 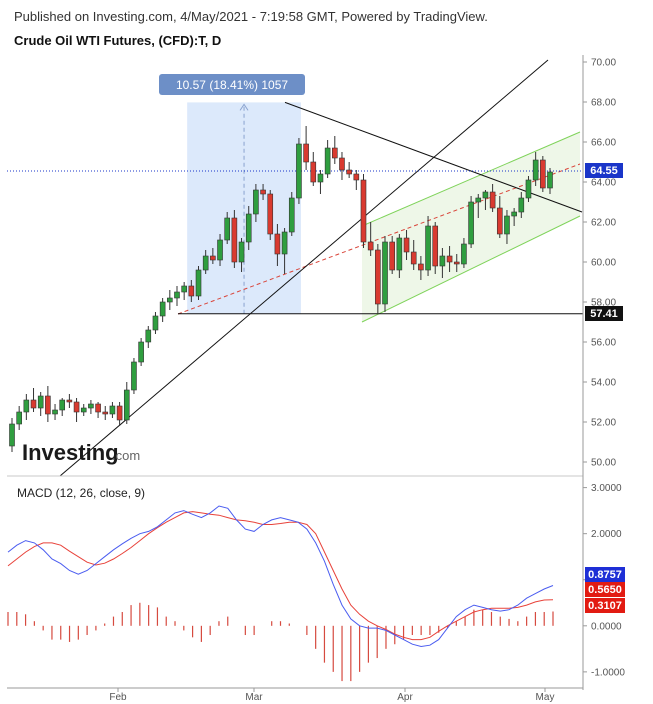 What do you see at coordinates (603, 263) in the screenshot?
I see `price-tick-label: 60.00` at bounding box center [603, 263].